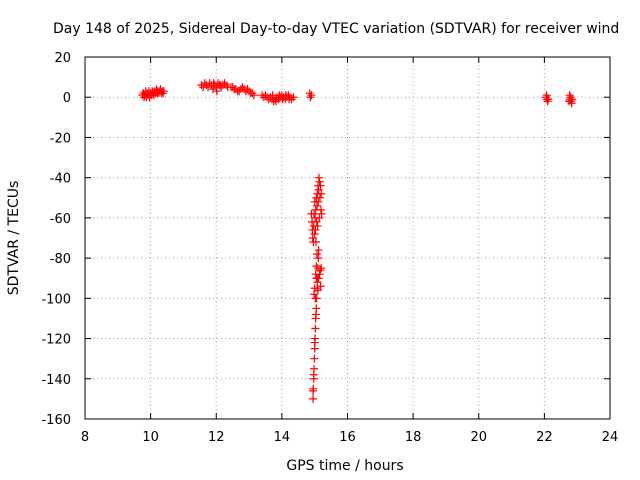 The width and height of the screenshot is (640, 480). Describe the element at coordinates (56, 299) in the screenshot. I see `y-tick-label: -100` at that location.